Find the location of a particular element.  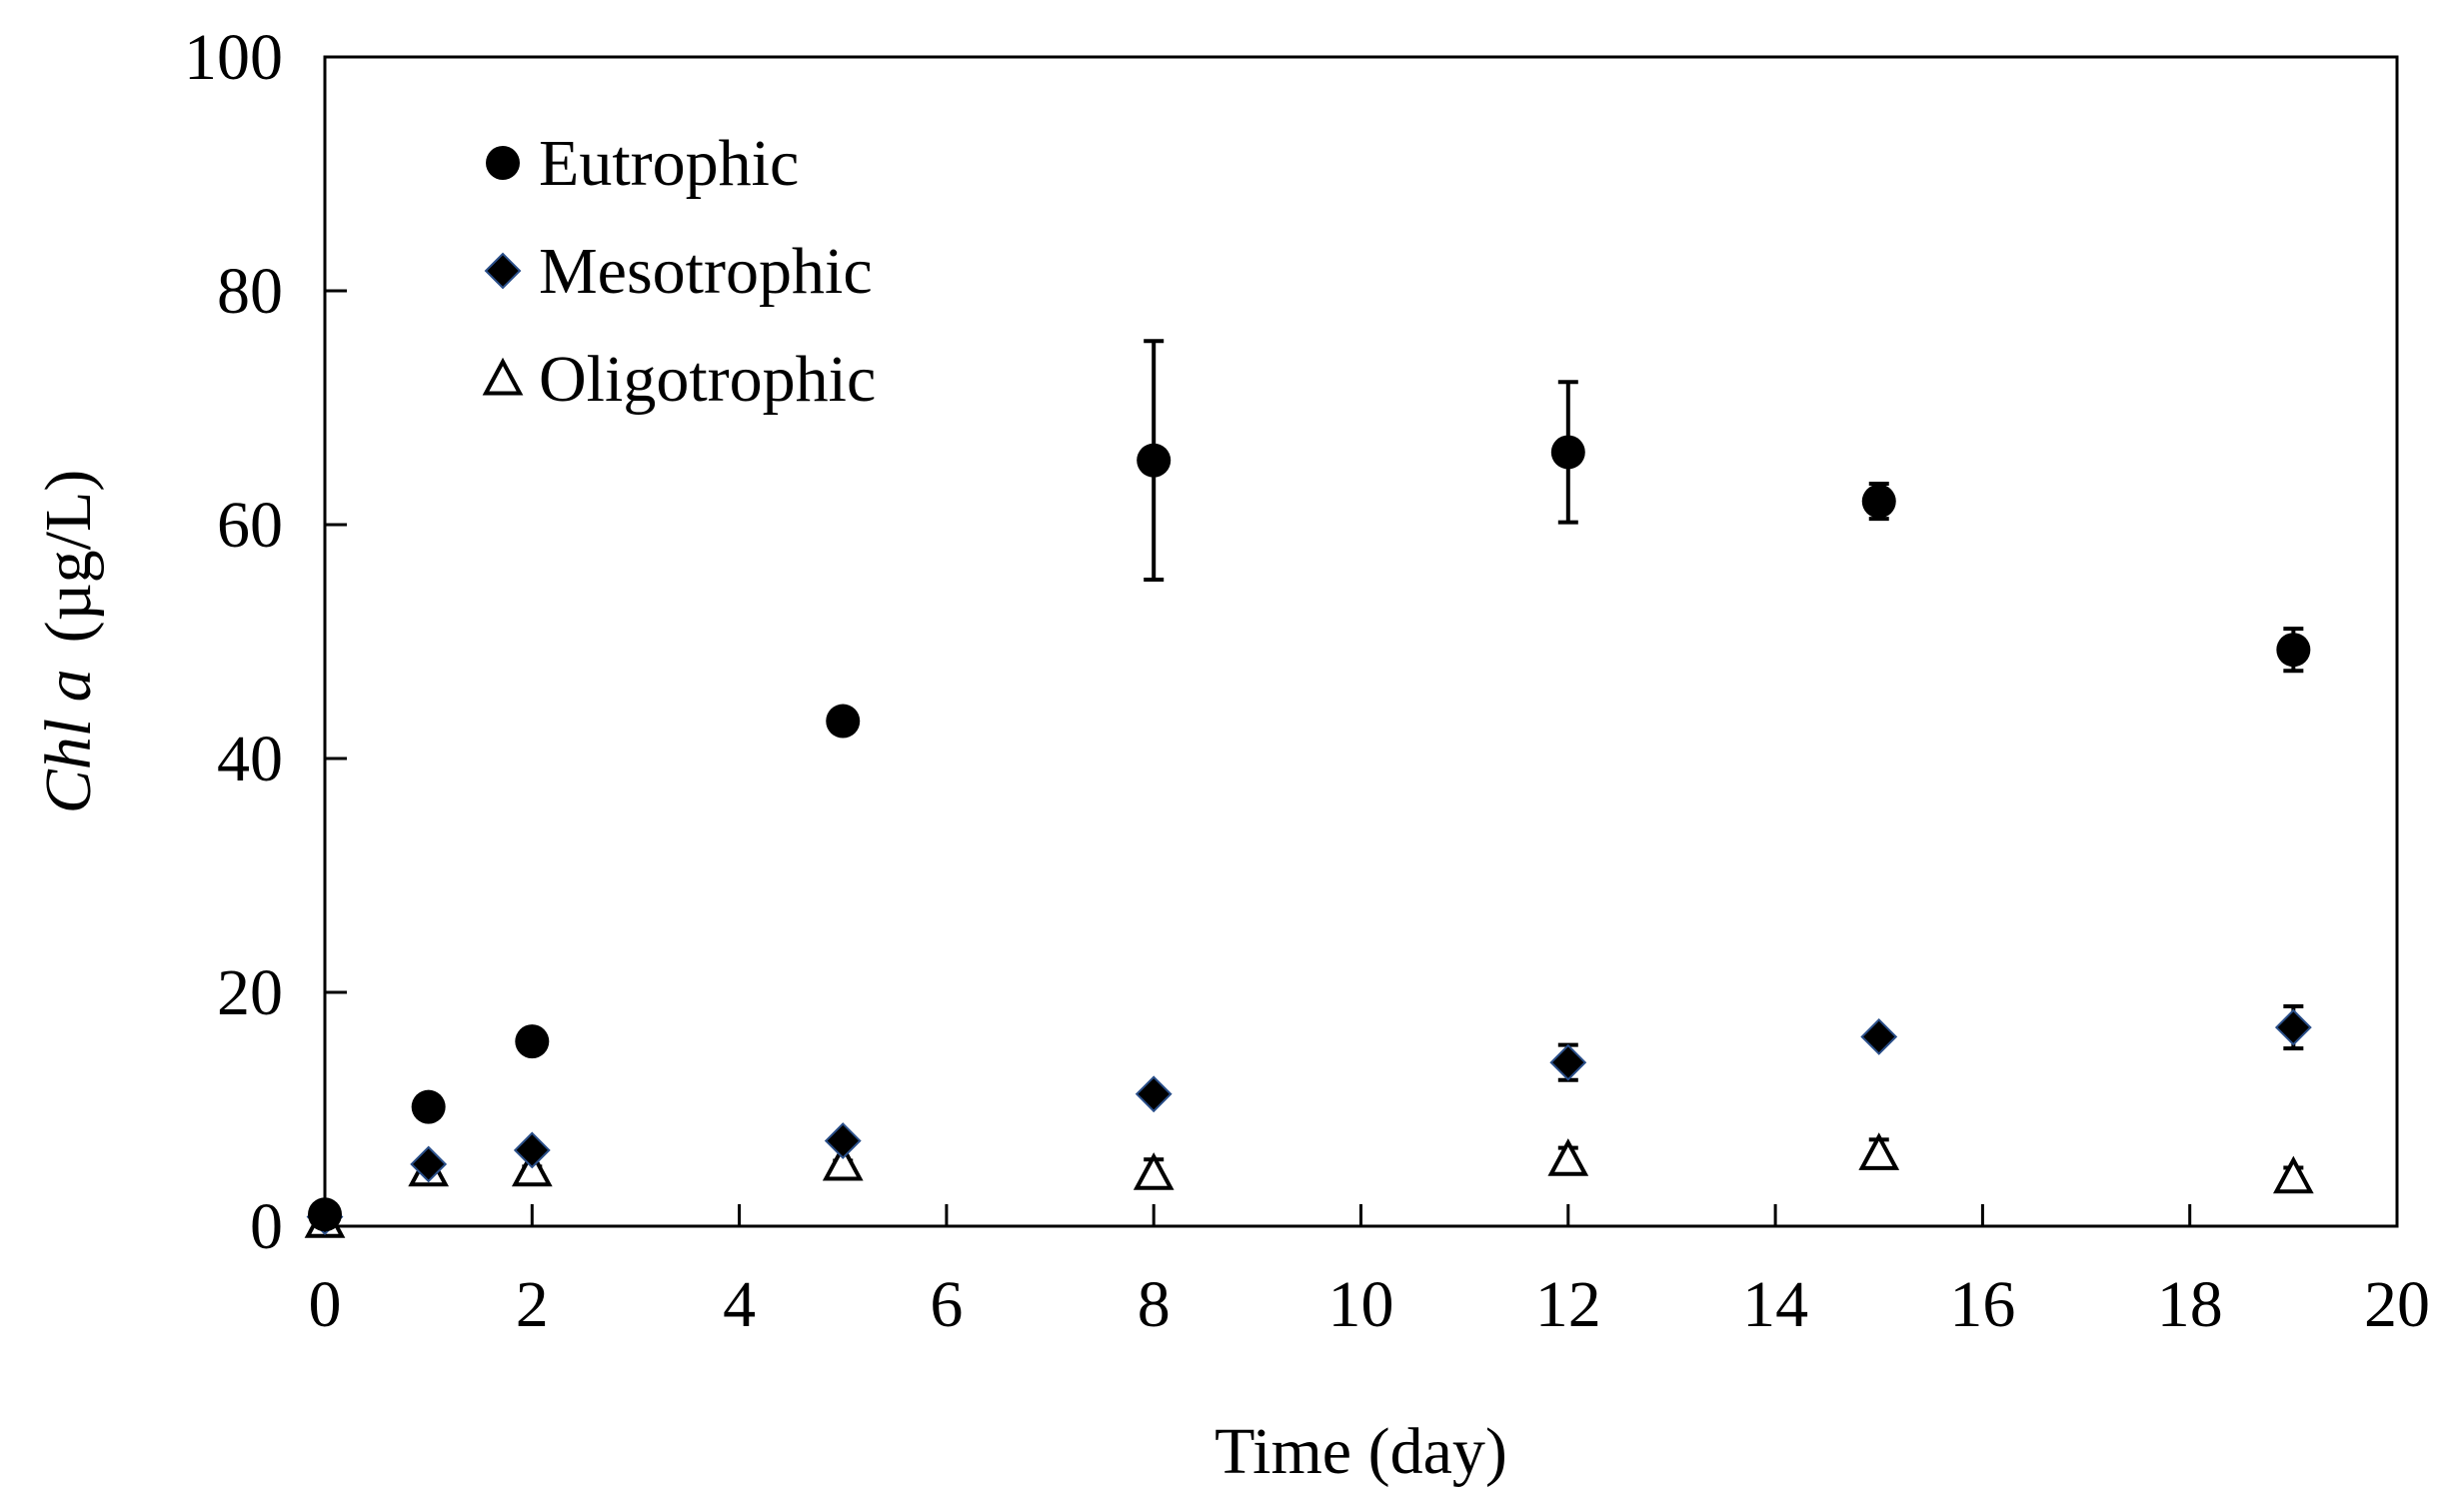

legend: Eutrophic Mesotrophic Oligotrophic is located at coordinates (679, 271).